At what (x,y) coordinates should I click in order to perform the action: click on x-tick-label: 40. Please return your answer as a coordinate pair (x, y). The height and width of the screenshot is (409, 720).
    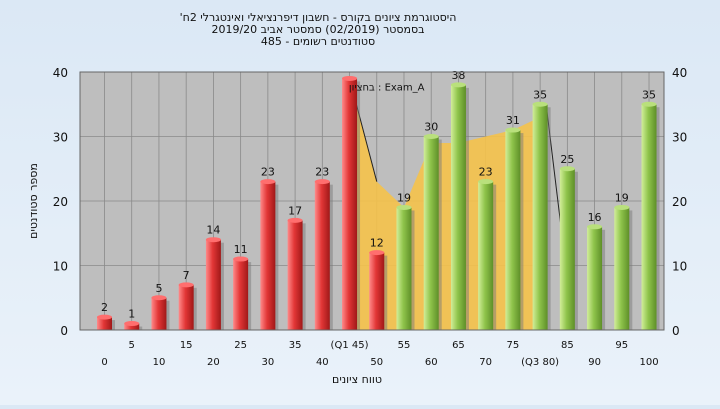
    Looking at the image, I should click on (322, 362).